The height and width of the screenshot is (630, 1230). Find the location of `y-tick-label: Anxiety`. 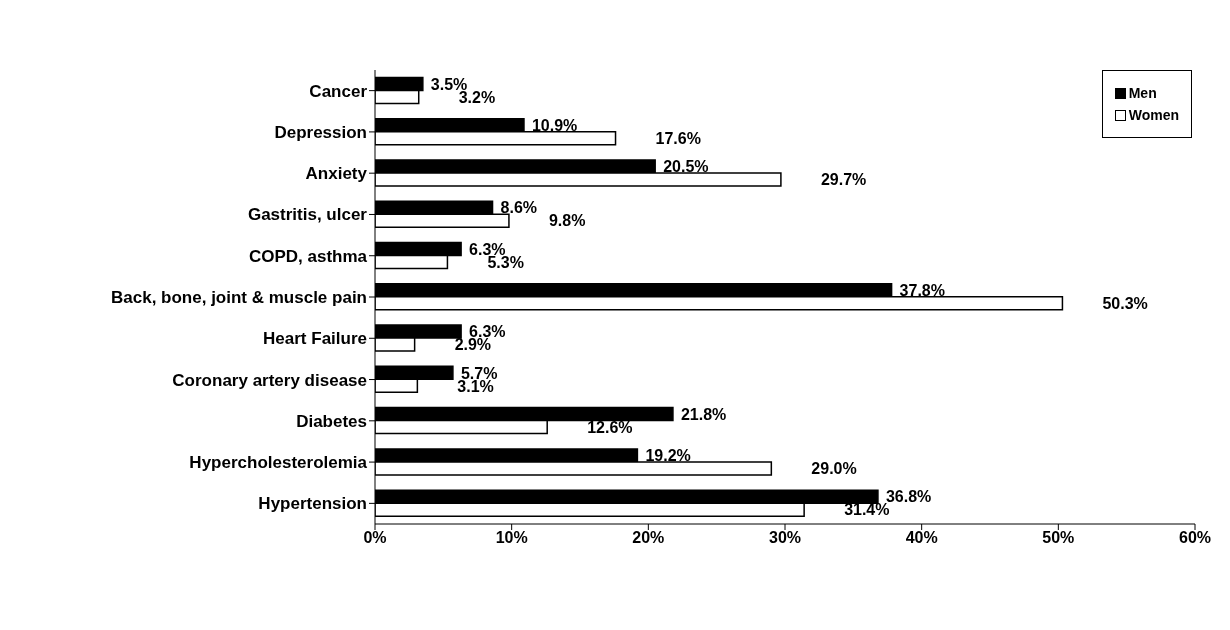

y-tick-label: Anxiety is located at coordinates (336, 174).